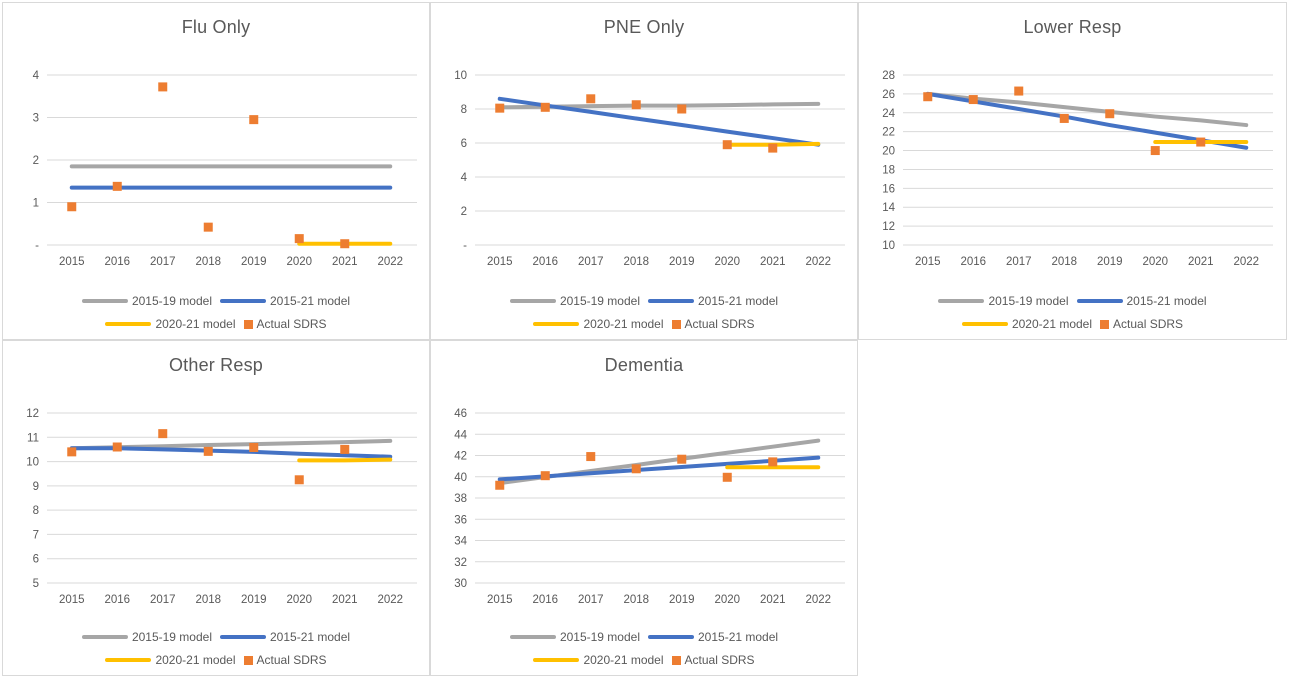  Describe the element at coordinates (460, 457) in the screenshot. I see `y-tick-label: 42` at that location.